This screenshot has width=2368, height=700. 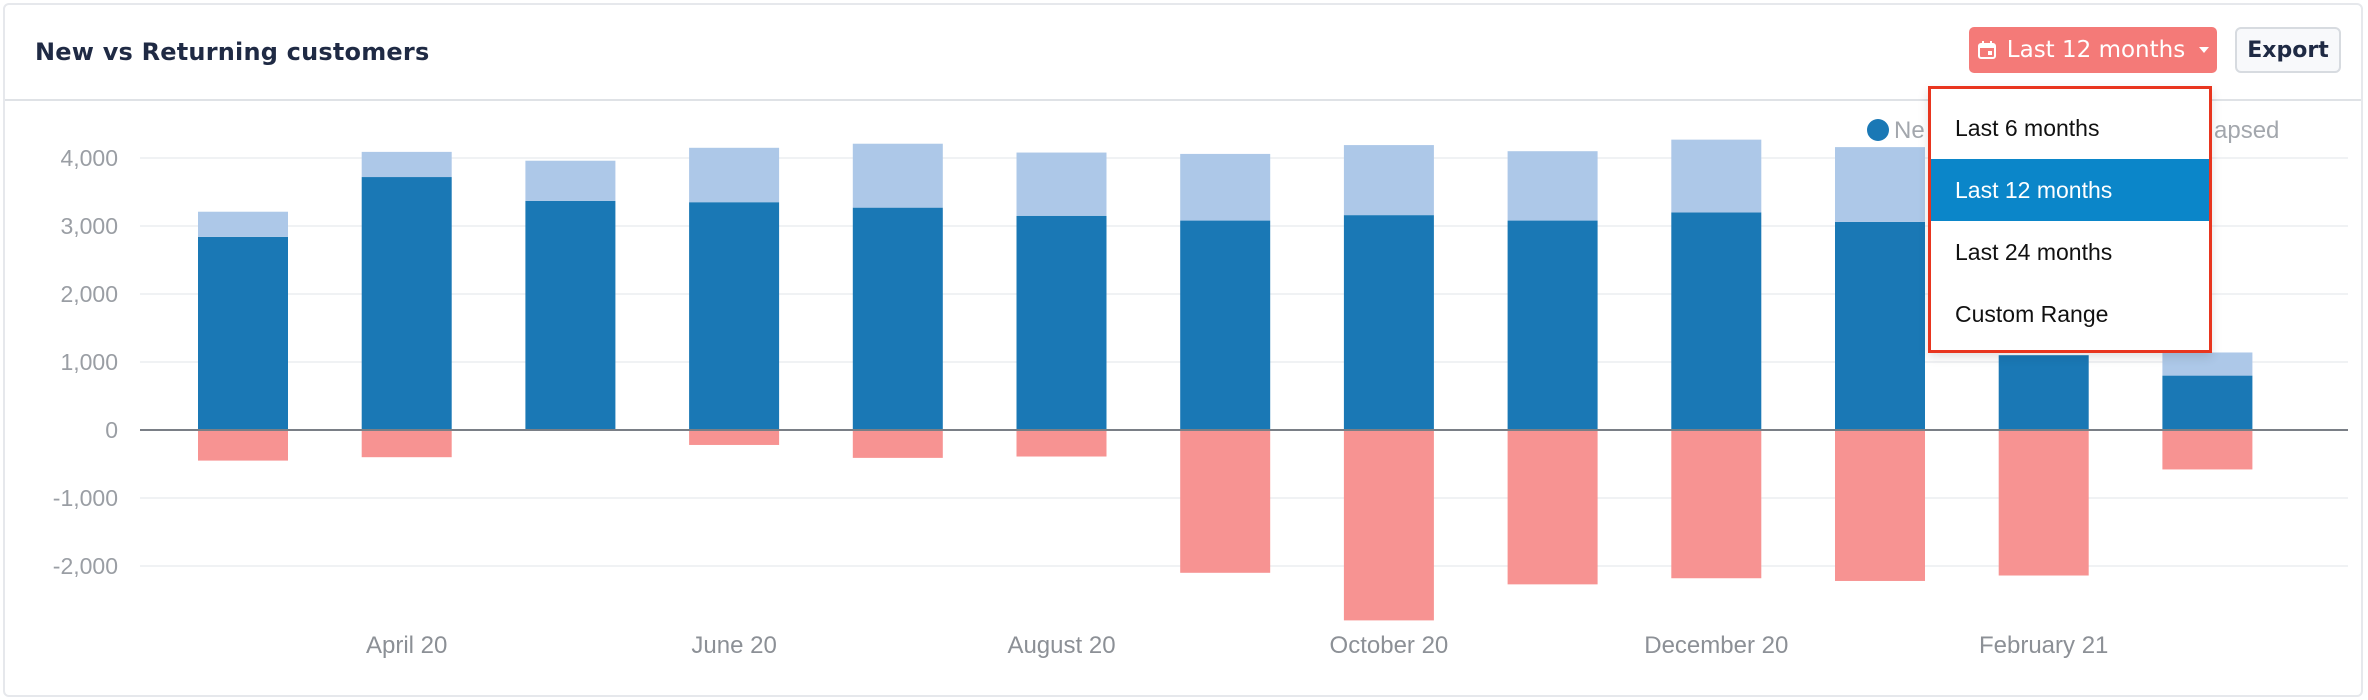 I want to click on calendar-icon, so click(x=1986, y=50).